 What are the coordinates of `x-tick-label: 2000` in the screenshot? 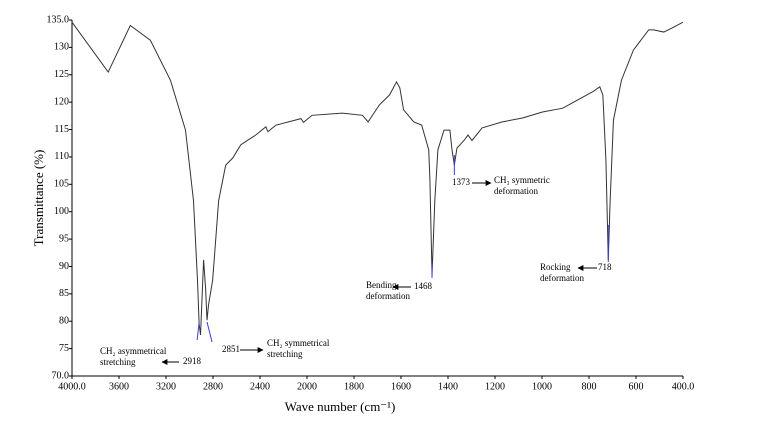 It's located at (307, 386).